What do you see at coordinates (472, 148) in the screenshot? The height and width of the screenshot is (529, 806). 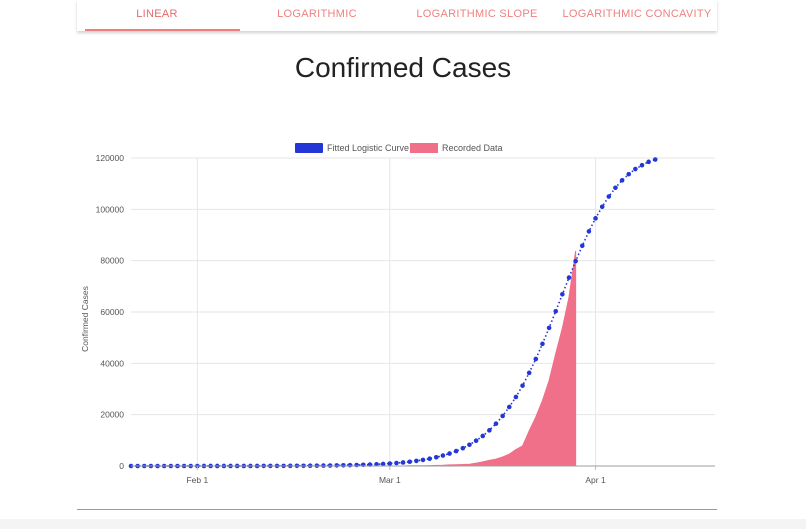 I see `legend-label-recorded-data: Recorded Data` at bounding box center [472, 148].